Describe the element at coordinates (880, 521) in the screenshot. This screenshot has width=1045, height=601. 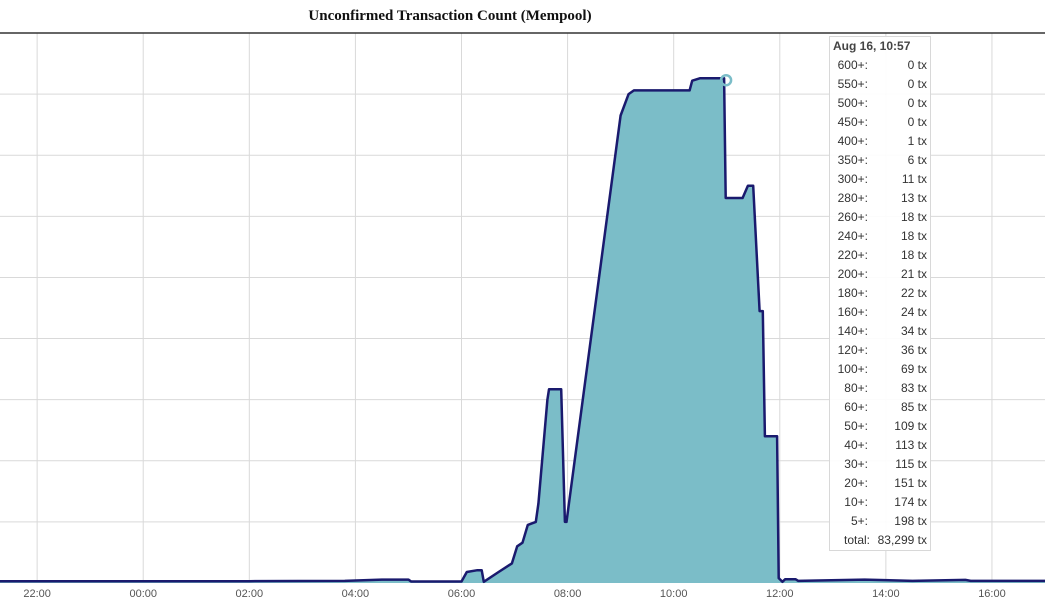
I see `tooltip-row: 5+: 198 tx` at that location.